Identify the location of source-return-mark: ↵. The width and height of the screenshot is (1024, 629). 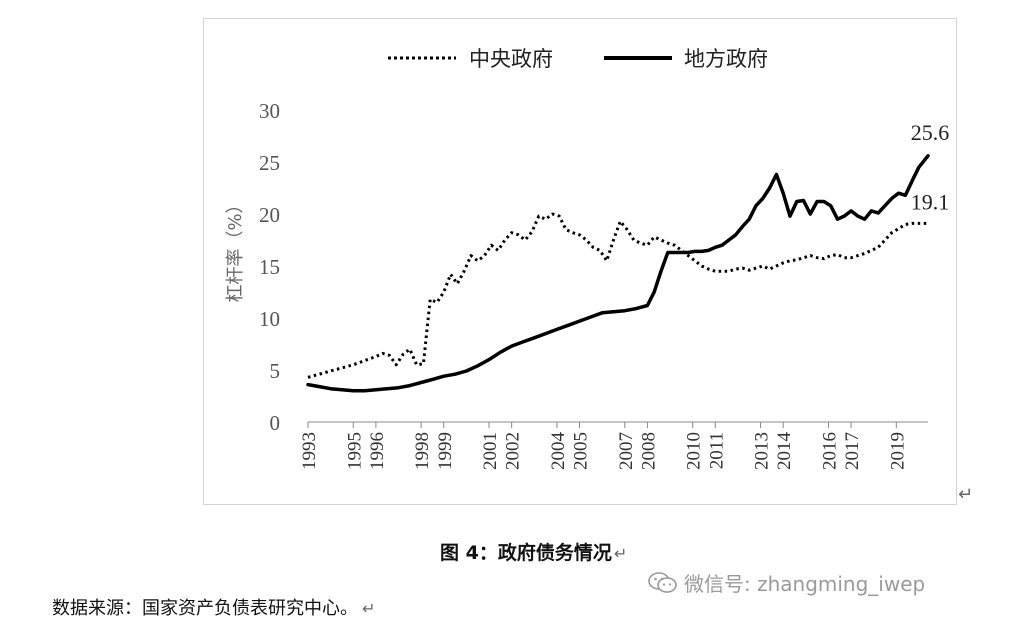
(369, 608).